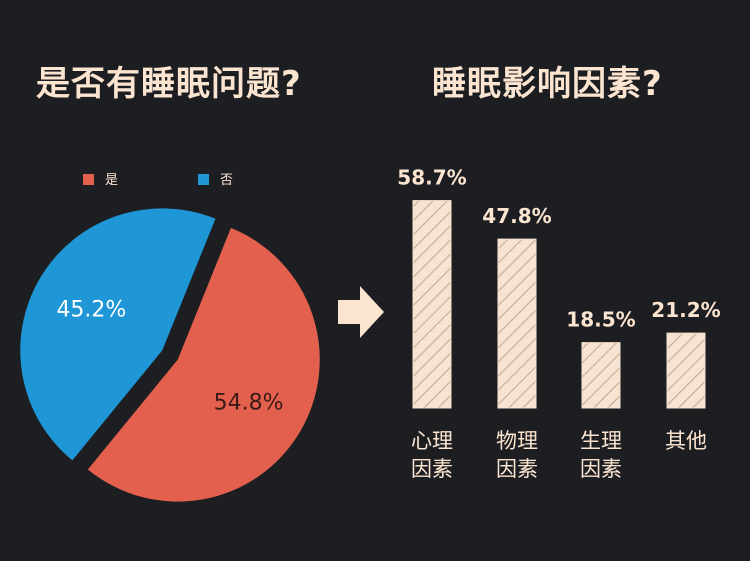 The height and width of the screenshot is (561, 750). I want to click on bar-value-label: 21.2%, so click(685, 310).